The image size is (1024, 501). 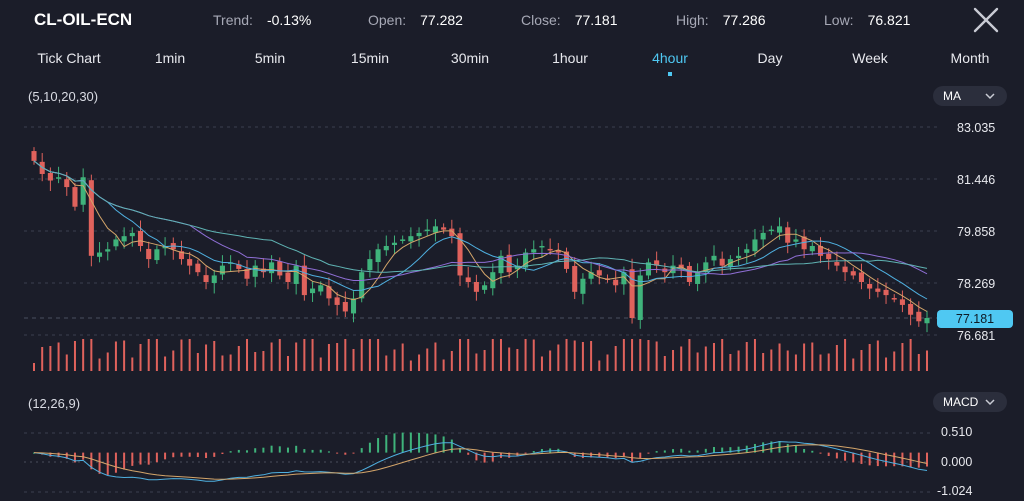 What do you see at coordinates (415, 20) in the screenshot?
I see `open-stat: Open: 77.282` at bounding box center [415, 20].